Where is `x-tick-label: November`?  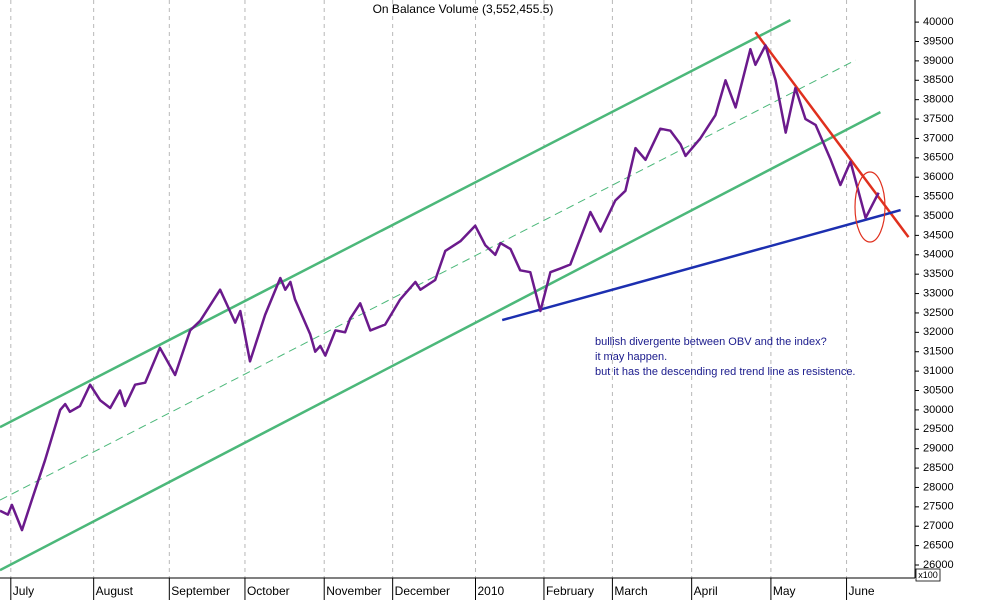
x-tick-label: November is located at coordinates (353, 591).